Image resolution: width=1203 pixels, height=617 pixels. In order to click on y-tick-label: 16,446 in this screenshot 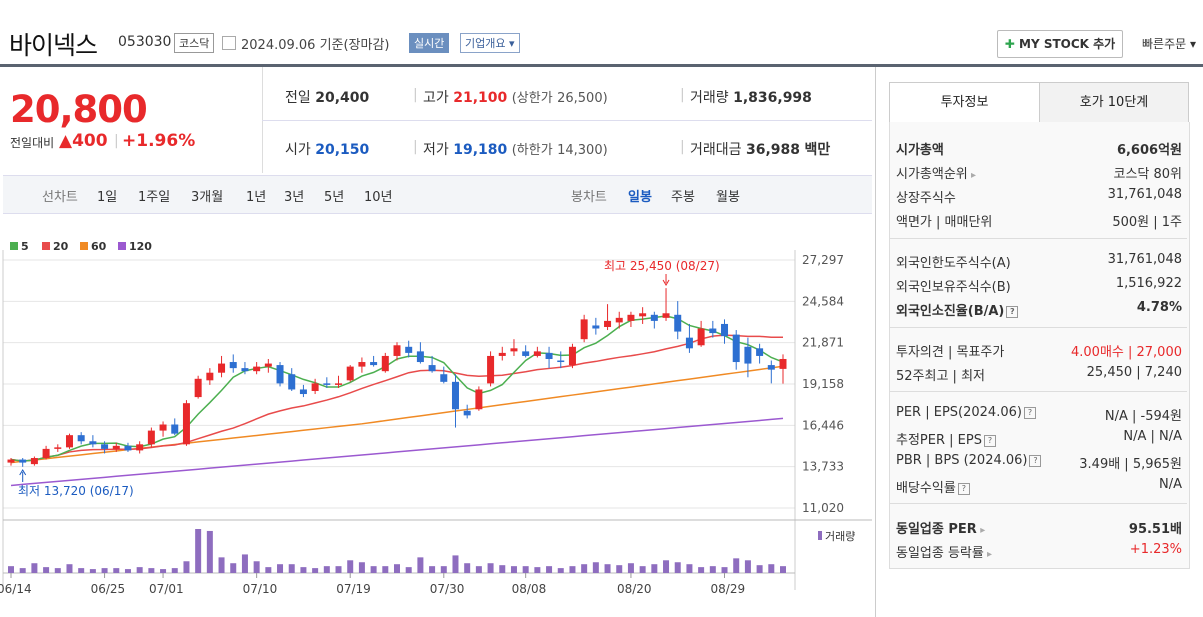, I will do `click(823, 425)`.